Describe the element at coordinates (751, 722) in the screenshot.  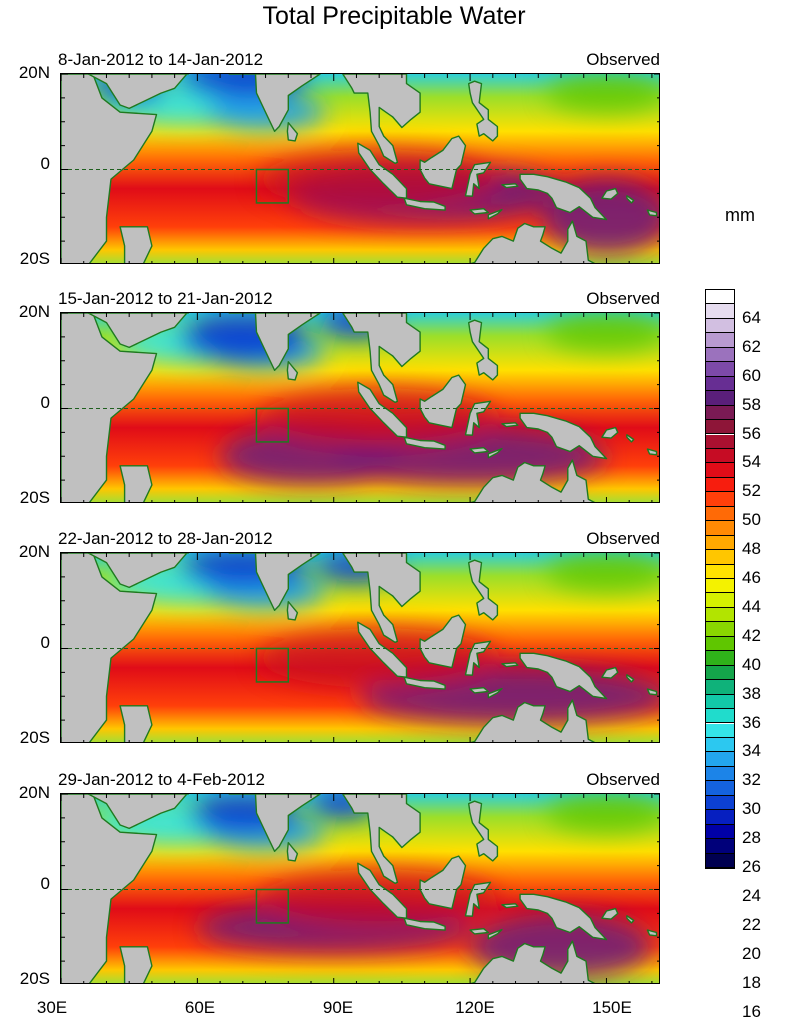
I see `colorbar-level-label: 36` at that location.